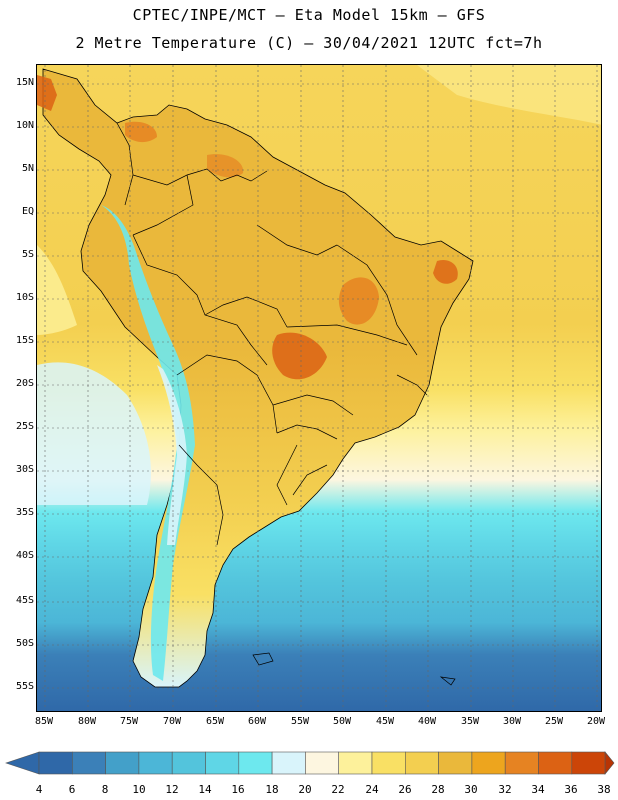 The height and width of the screenshot is (800, 618). Describe the element at coordinates (338, 789) in the screenshot. I see `colorbar-label: 22` at that location.